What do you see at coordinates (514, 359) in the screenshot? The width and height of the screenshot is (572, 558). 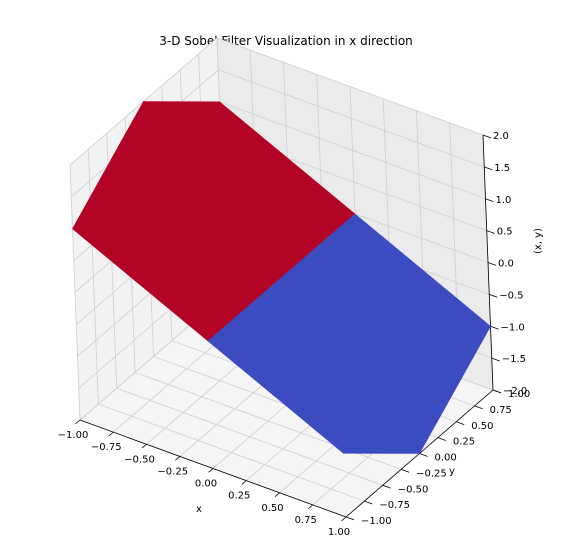 I see `z-tick-label: −1.5` at bounding box center [514, 359].